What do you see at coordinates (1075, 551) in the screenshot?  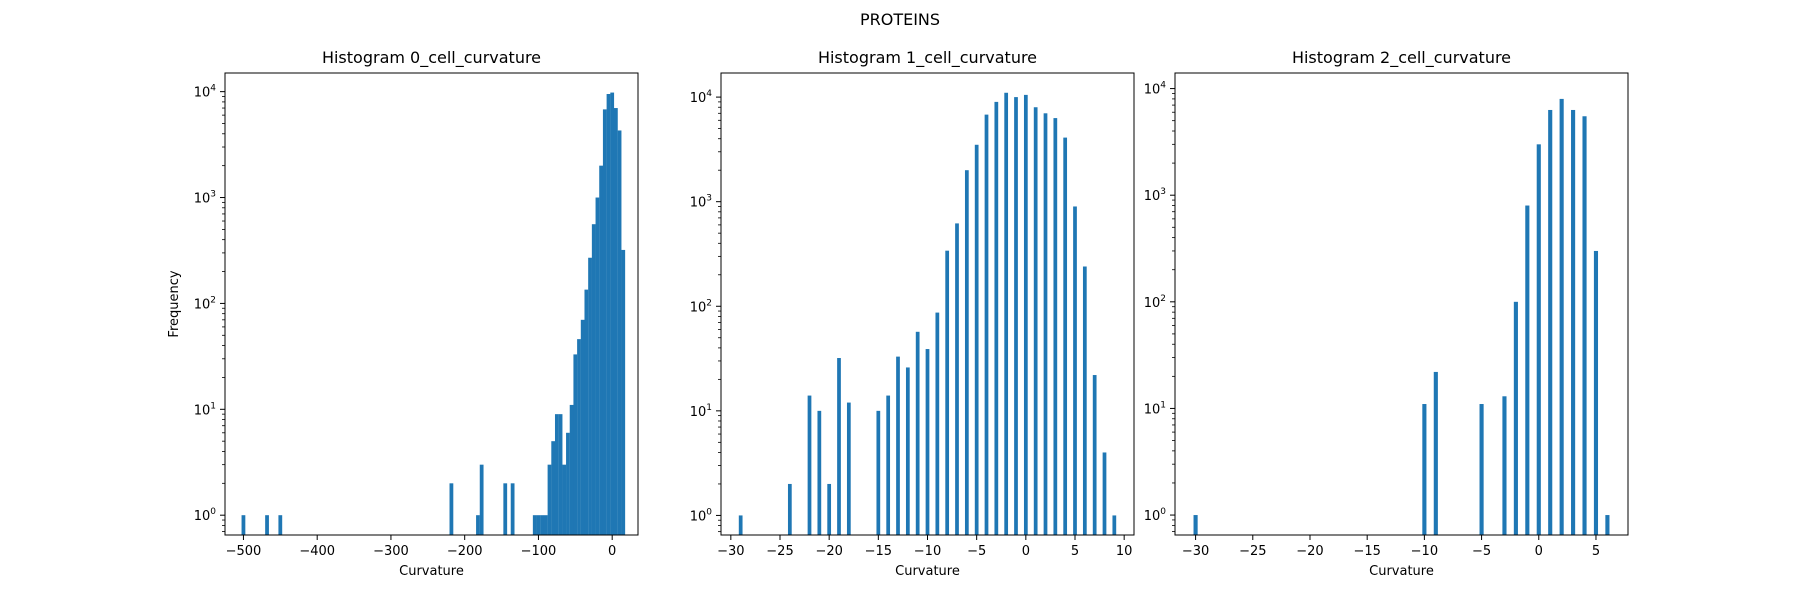 I see `x-tick-label: 5` at bounding box center [1075, 551].